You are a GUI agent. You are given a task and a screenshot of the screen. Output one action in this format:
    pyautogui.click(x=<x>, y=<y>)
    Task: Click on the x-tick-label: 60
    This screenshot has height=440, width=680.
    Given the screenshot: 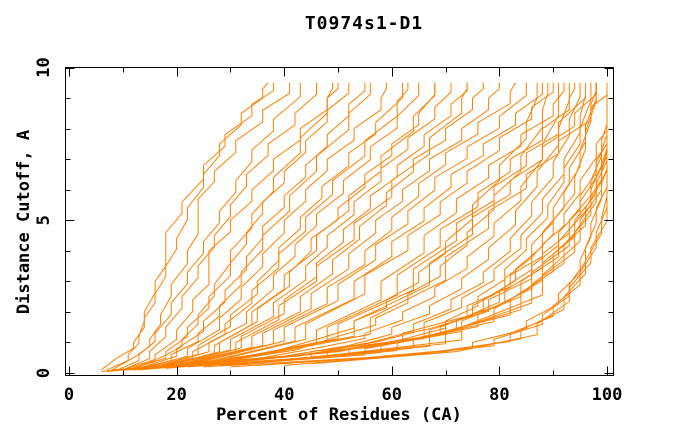 What is the action you would take?
    pyautogui.click(x=392, y=395)
    